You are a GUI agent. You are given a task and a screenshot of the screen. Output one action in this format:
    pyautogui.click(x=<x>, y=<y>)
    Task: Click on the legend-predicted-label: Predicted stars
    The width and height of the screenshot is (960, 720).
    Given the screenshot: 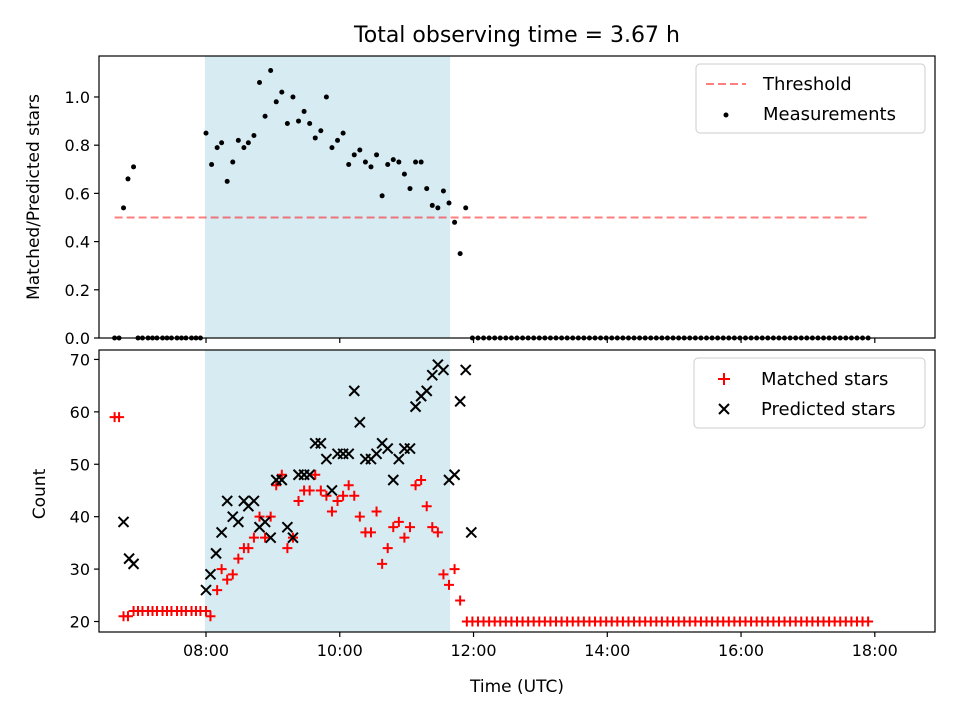 What is the action you would take?
    pyautogui.click(x=828, y=409)
    